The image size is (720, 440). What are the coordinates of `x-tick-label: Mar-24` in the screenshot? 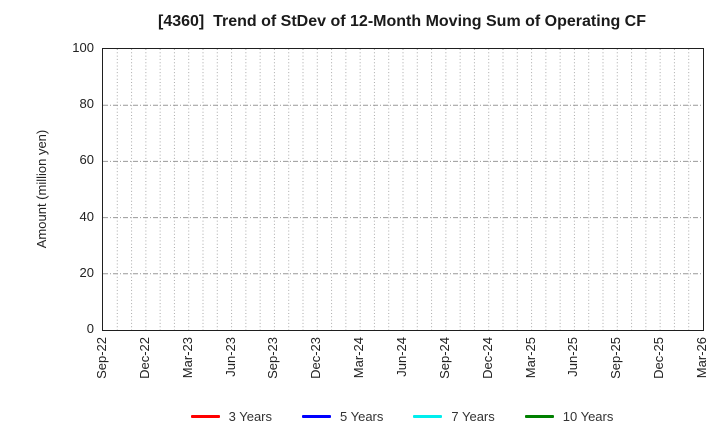 It's located at (359, 358).